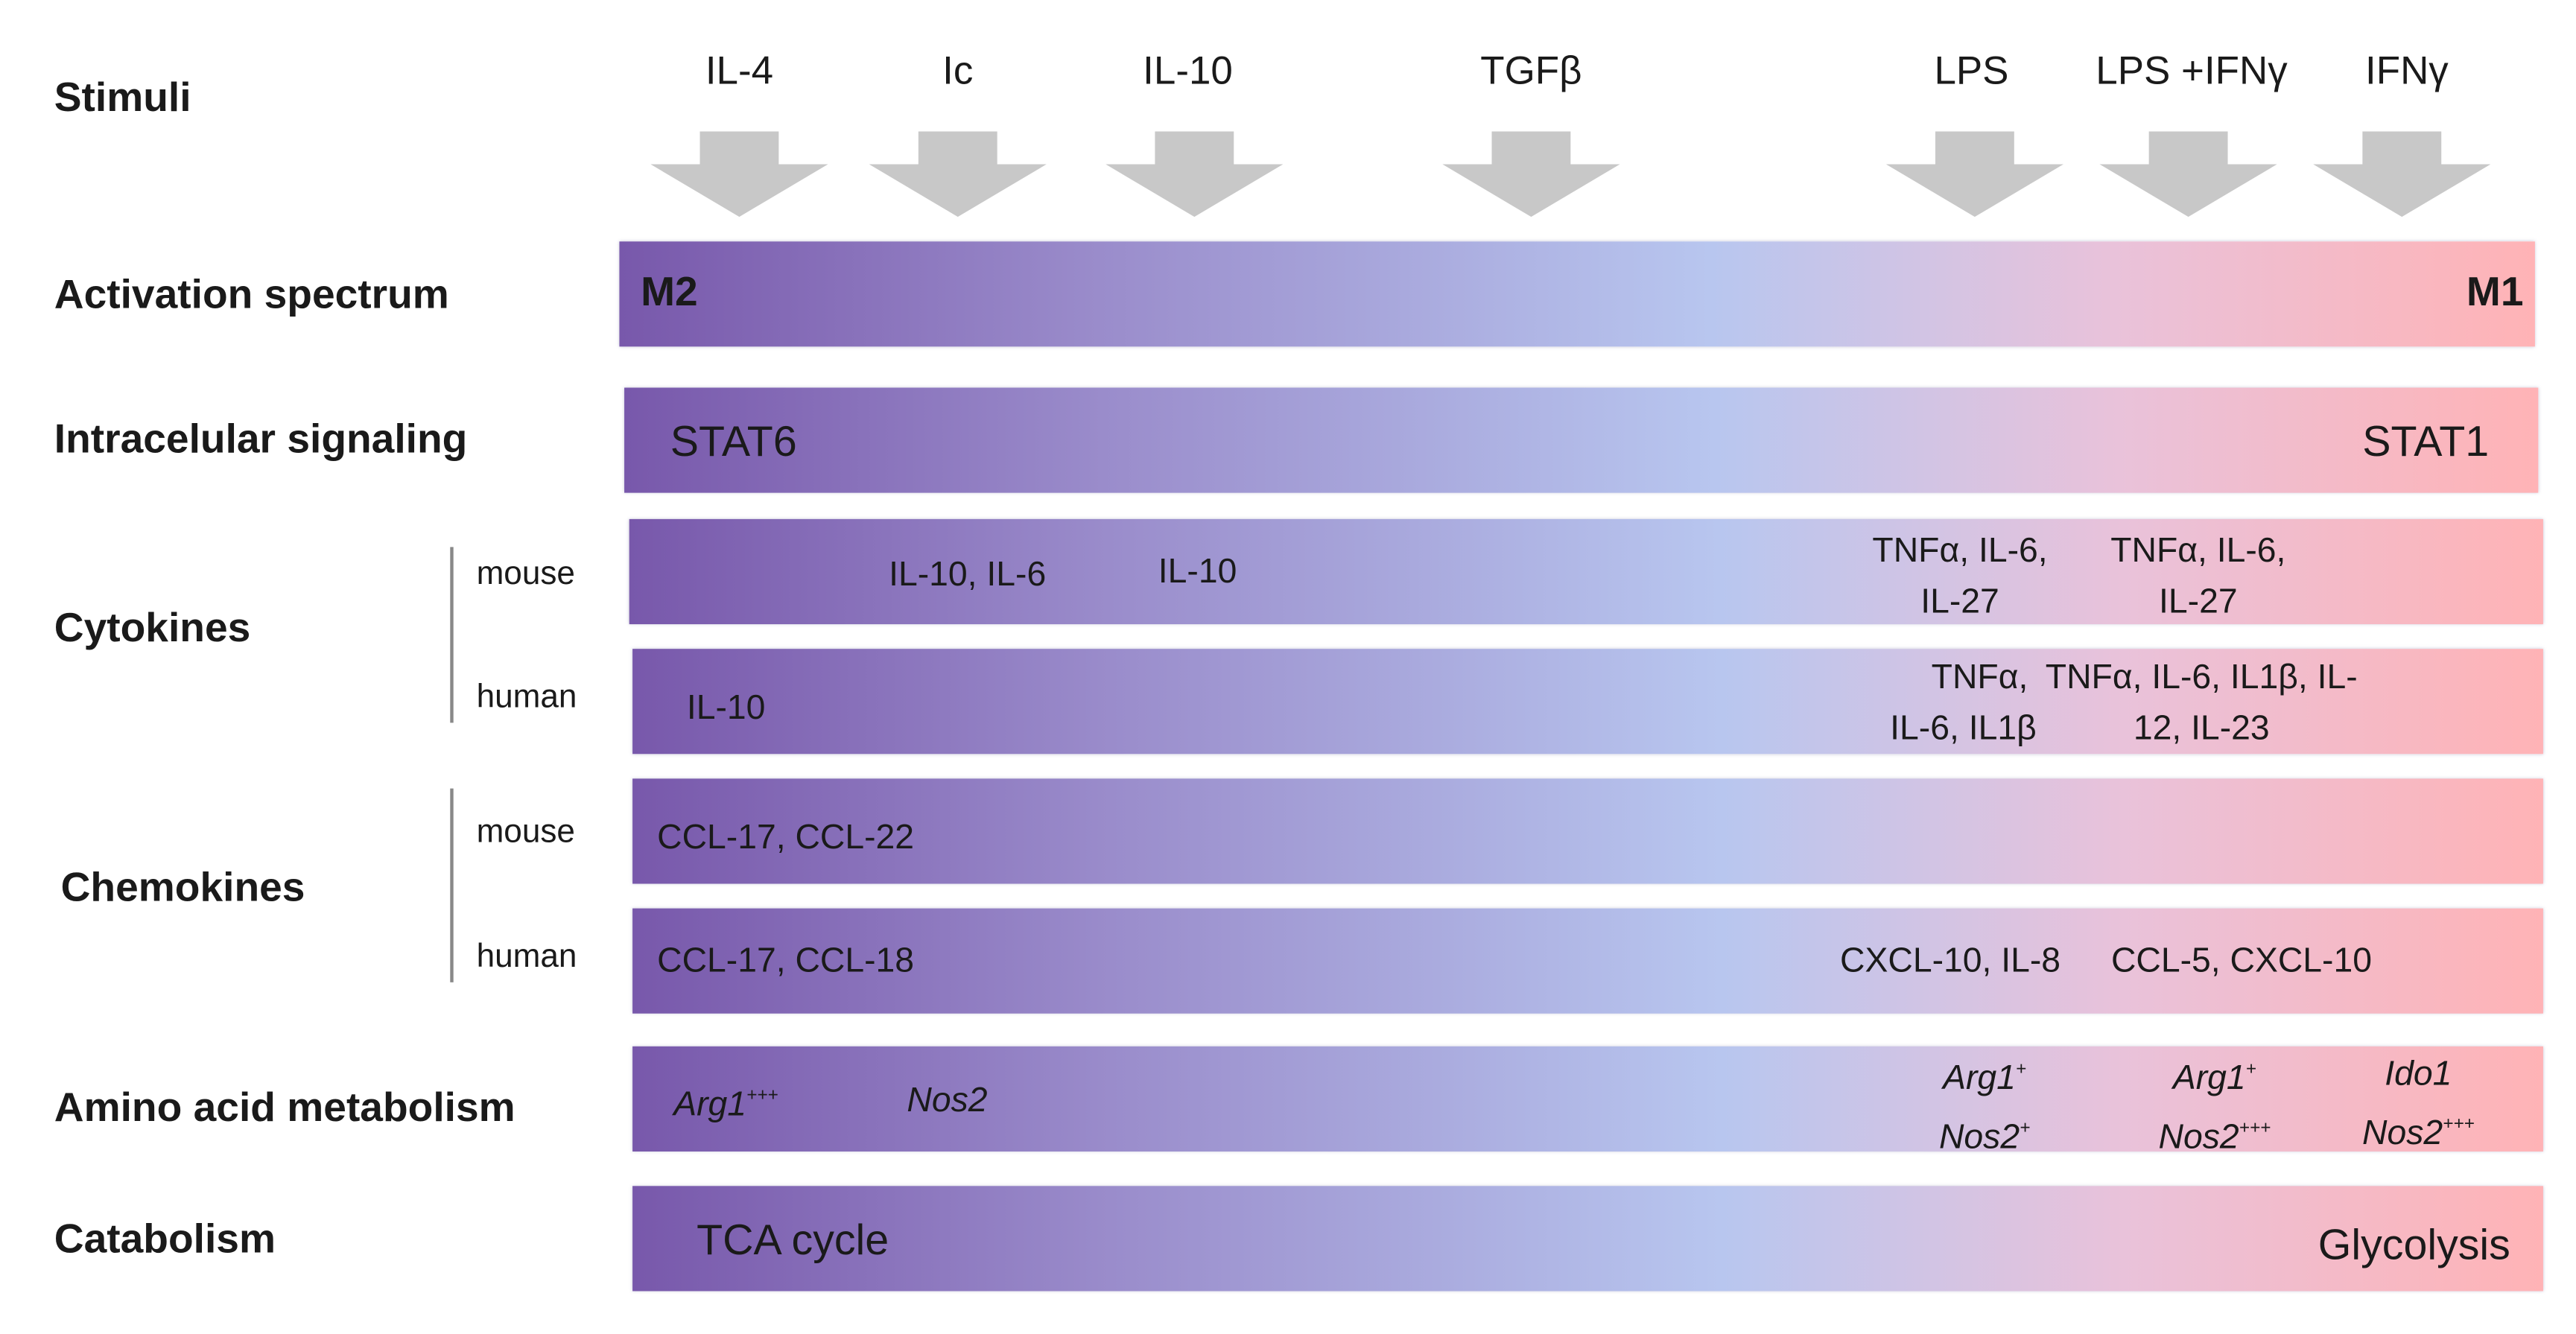 The height and width of the screenshot is (1334, 2576). Describe the element at coordinates (968, 575) in the screenshot. I see `cytokine-item: IL-10, IL-6` at that location.